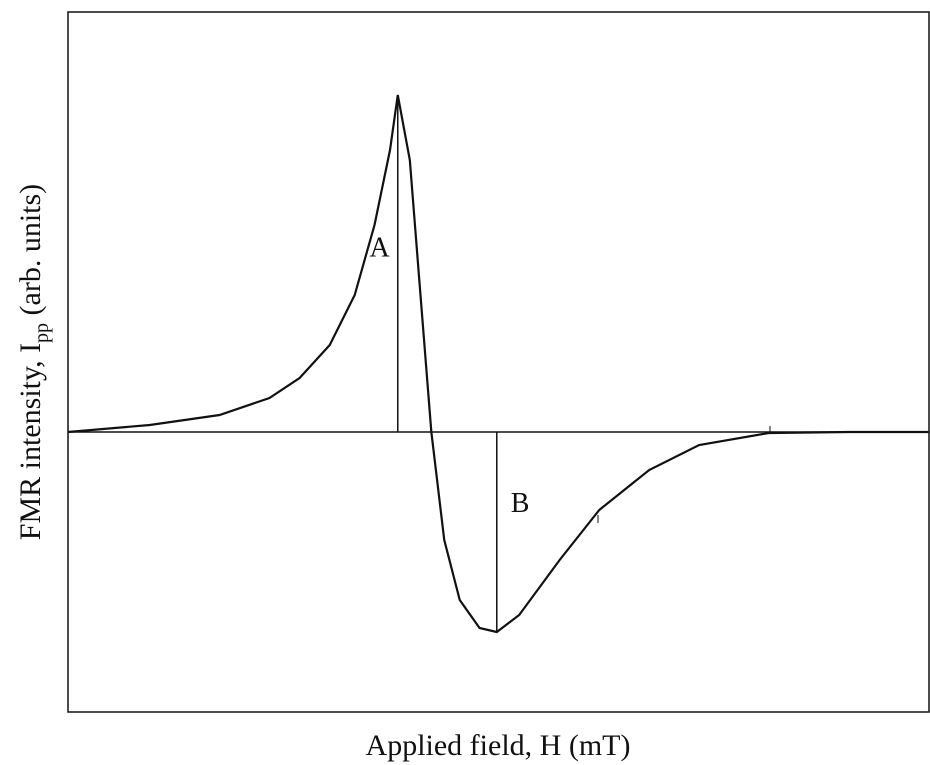  I want to click on annotation: A, so click(380, 248).